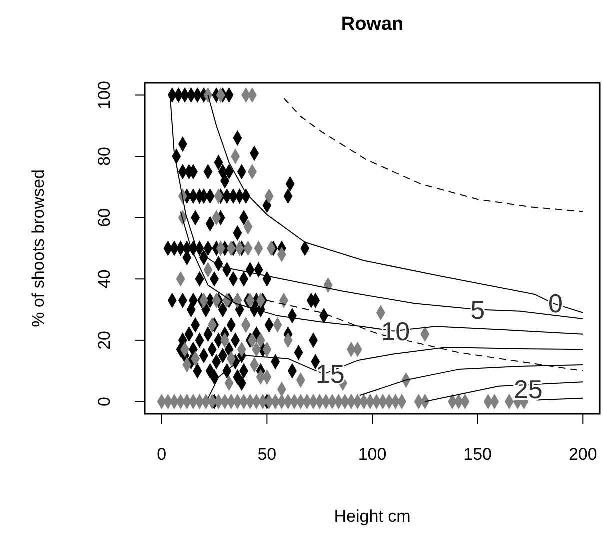  I want to click on x-tick-label: 0, so click(162, 454).